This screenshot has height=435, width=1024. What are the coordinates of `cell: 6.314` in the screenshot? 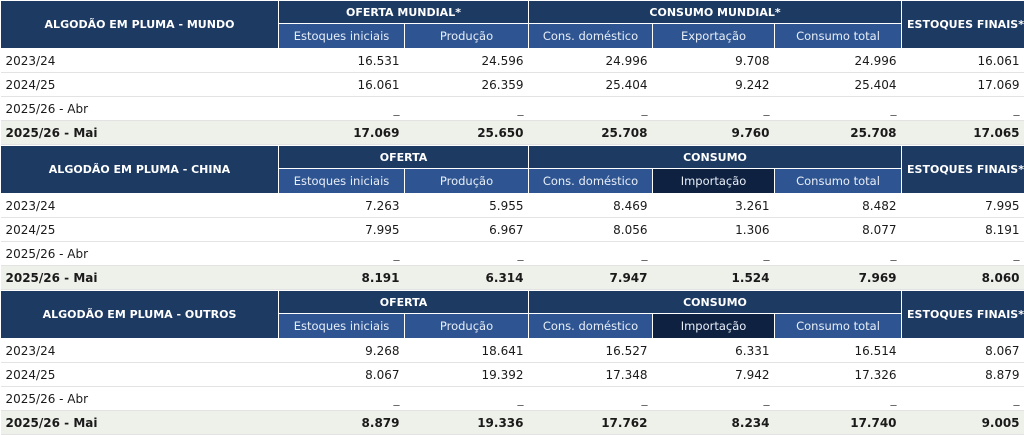 It's located at (467, 278).